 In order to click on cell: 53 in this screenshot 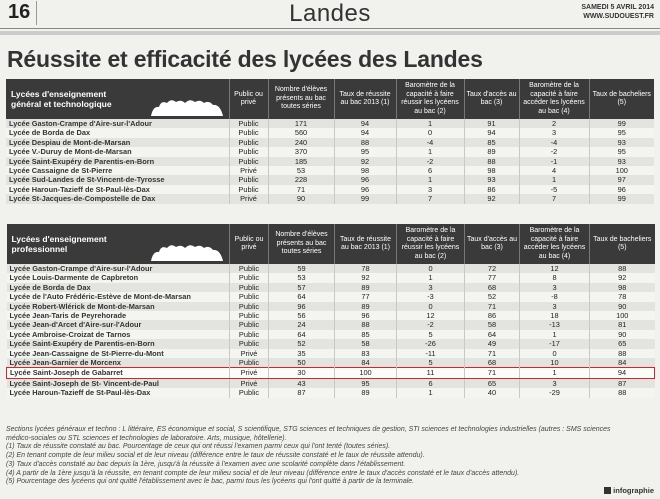, I will do `click(301, 278)`.